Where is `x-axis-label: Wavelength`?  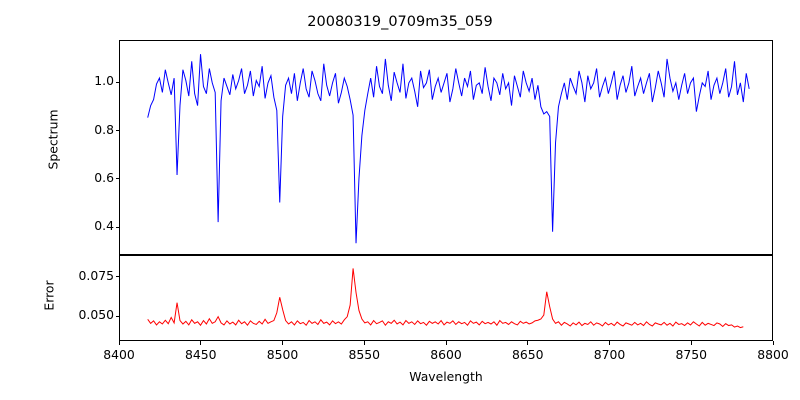
x-axis-label: Wavelength is located at coordinates (446, 376).